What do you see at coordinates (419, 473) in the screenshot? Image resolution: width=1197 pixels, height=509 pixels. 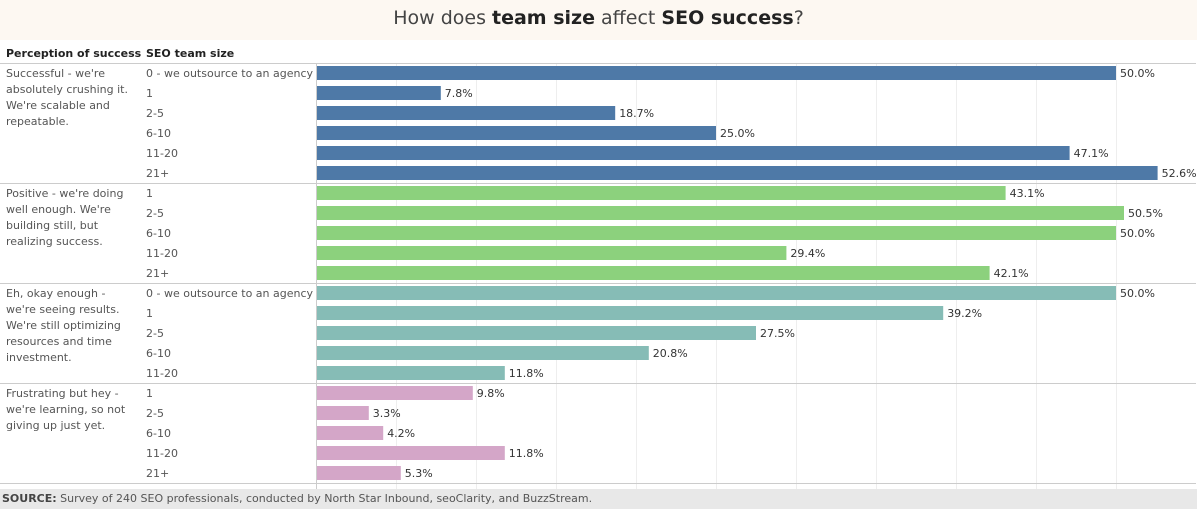 I see `data-label: 5.3%` at bounding box center [419, 473].